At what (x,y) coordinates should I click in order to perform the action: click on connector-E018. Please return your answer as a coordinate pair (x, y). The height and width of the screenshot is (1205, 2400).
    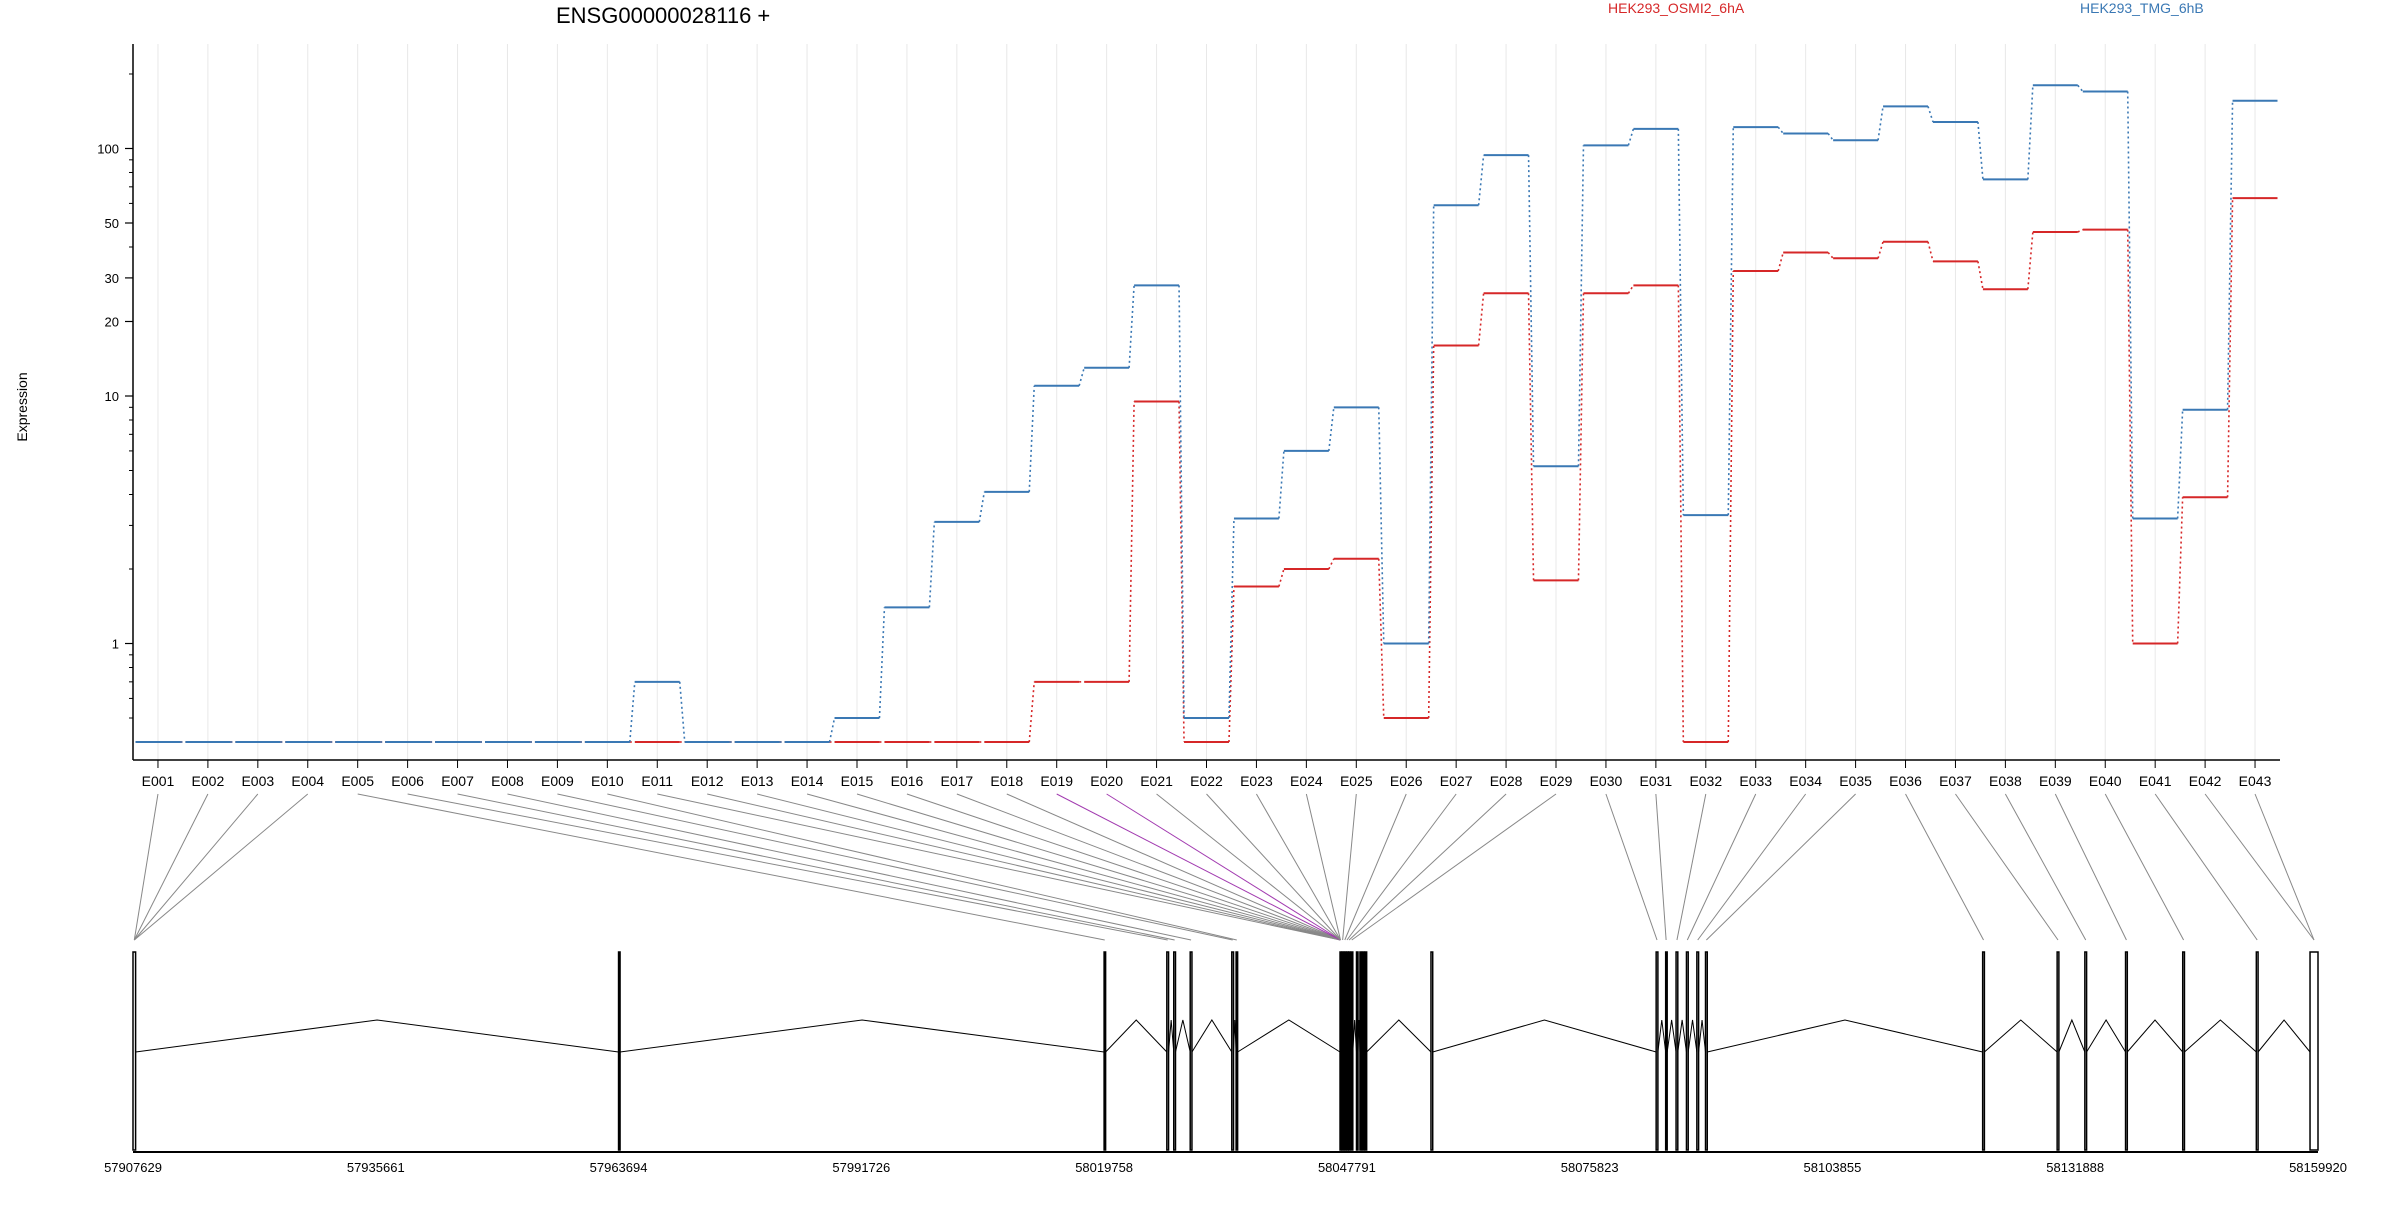
    Looking at the image, I should click on (1173, 867).